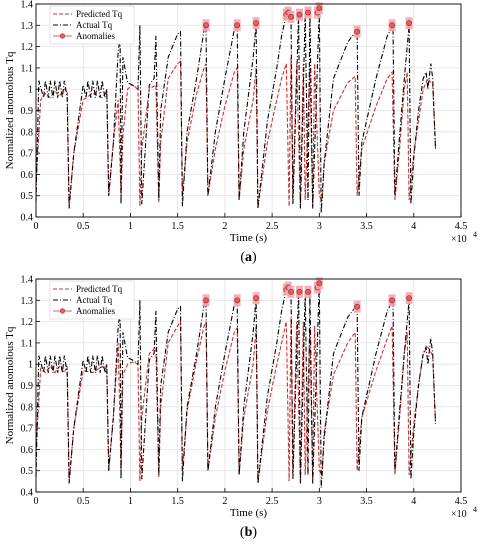 The width and height of the screenshot is (486, 550). I want to click on caption-letter: a, so click(248, 257).